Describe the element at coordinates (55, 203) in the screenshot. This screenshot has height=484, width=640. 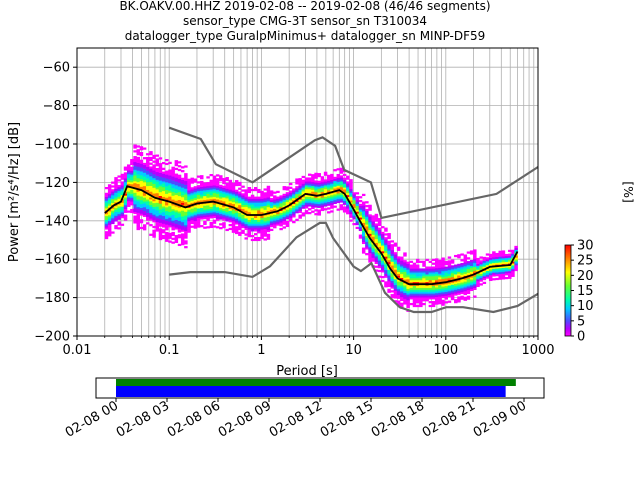
I see `y-axis-ticks: −200−180−160−140−120−100−80−60` at that location.